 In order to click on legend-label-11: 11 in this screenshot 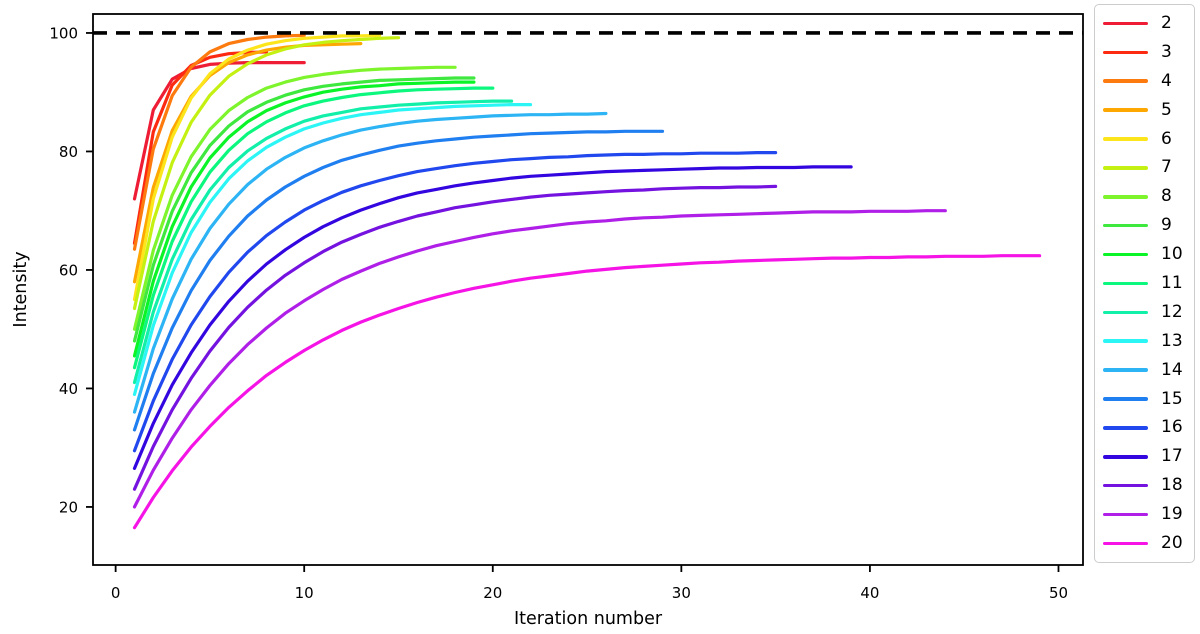, I will do `click(1172, 282)`.